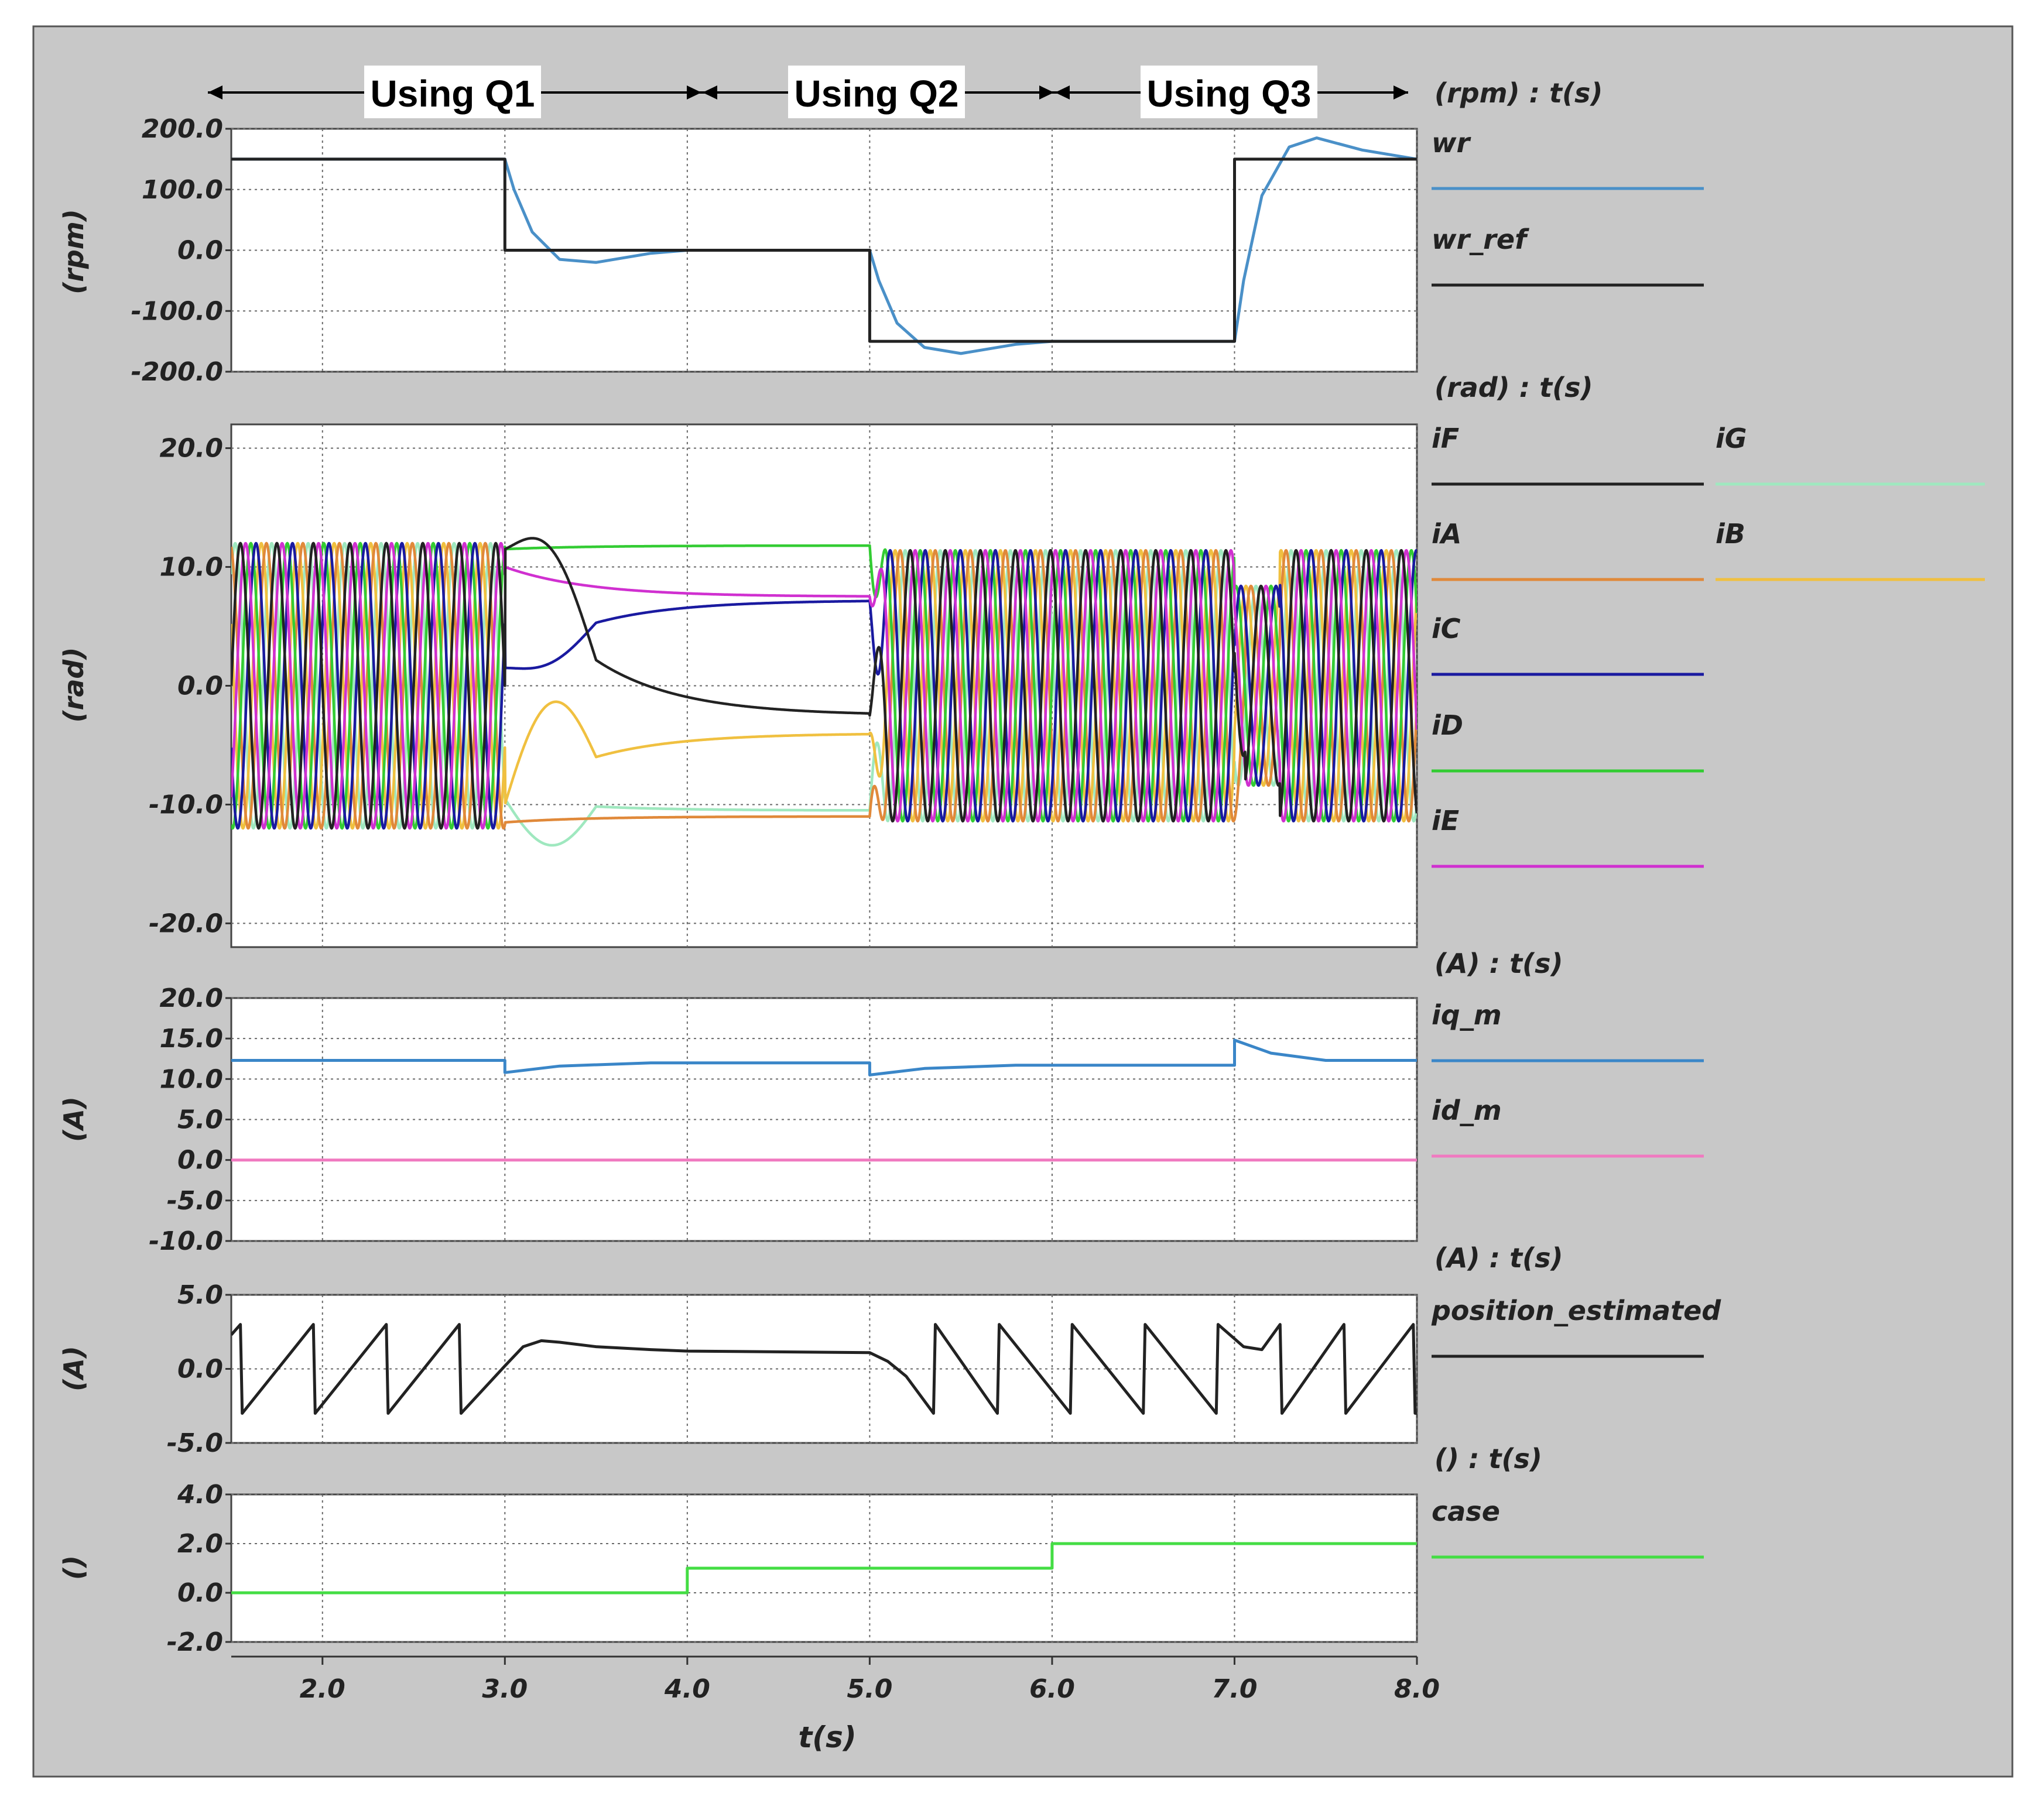 The width and height of the screenshot is (2044, 1800). Describe the element at coordinates (1062, 92) in the screenshot. I see `arrowhead-left-q3` at that location.